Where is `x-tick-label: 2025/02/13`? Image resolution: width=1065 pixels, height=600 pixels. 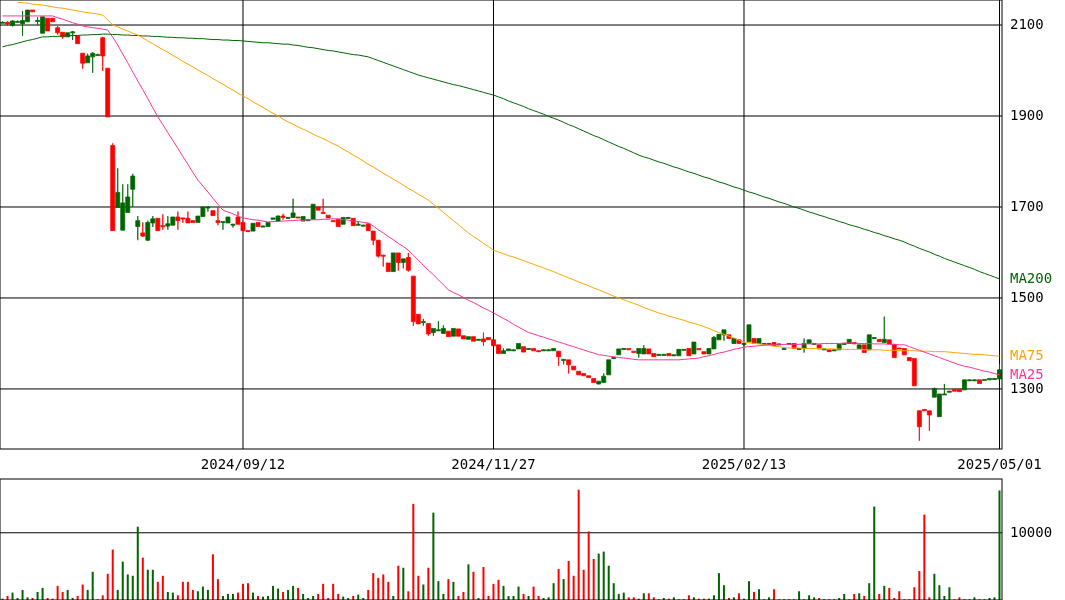 x-tick-label: 2025/02/13 is located at coordinates (744, 464).